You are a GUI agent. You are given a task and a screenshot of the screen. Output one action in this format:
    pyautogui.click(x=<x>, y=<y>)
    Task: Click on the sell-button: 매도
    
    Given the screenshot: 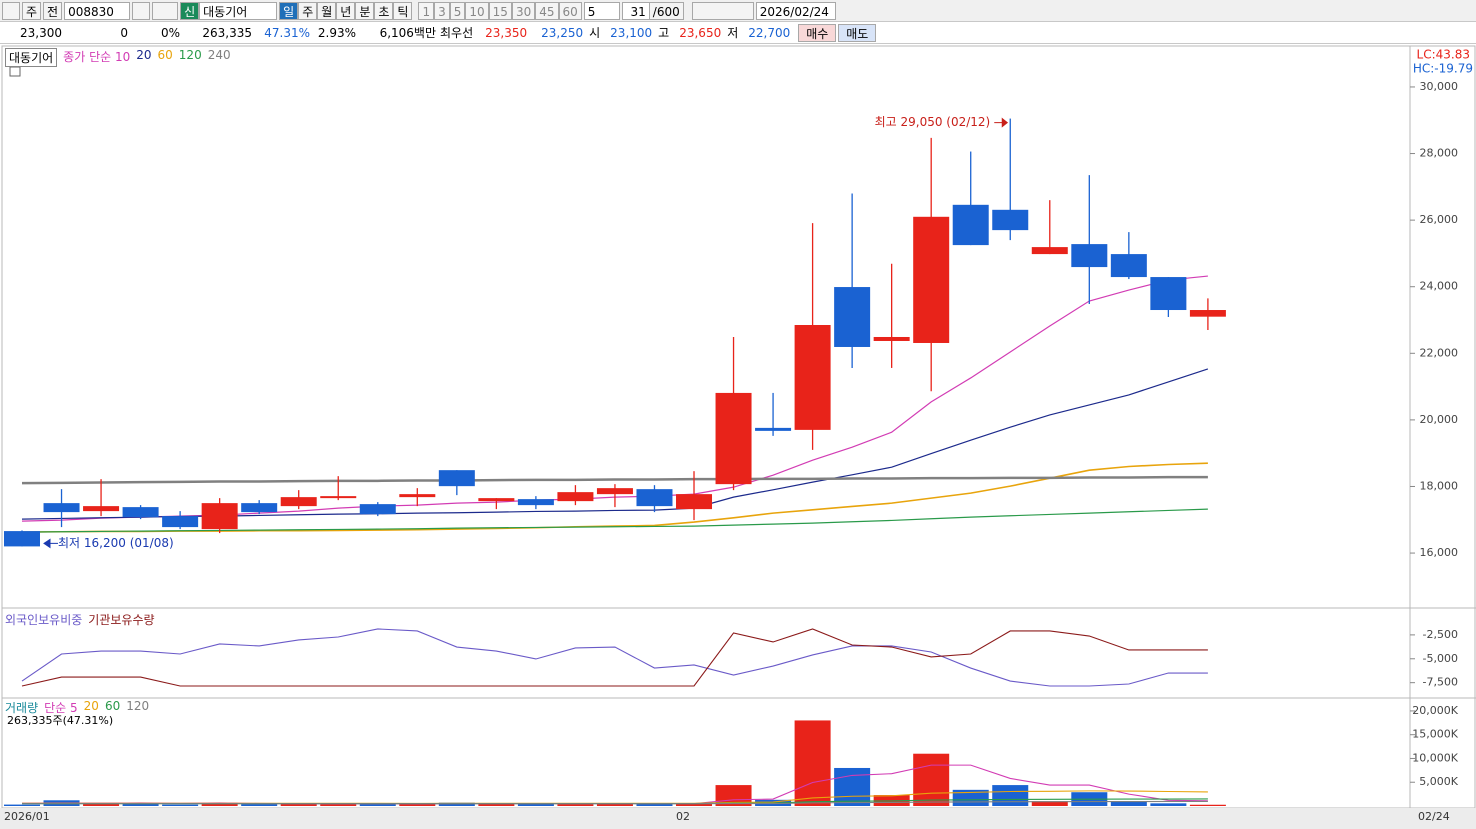 What is the action you would take?
    pyautogui.click(x=857, y=32)
    